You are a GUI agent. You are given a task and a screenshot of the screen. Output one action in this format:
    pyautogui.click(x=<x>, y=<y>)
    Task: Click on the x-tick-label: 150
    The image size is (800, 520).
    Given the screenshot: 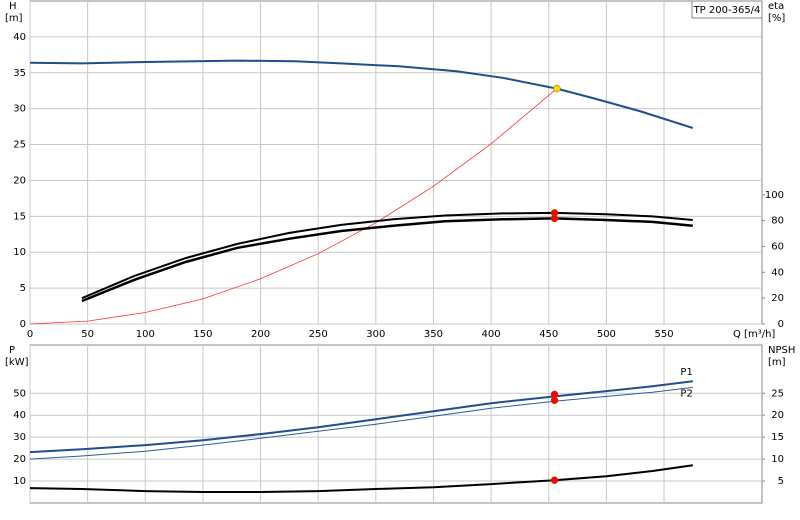 What is the action you would take?
    pyautogui.click(x=202, y=334)
    